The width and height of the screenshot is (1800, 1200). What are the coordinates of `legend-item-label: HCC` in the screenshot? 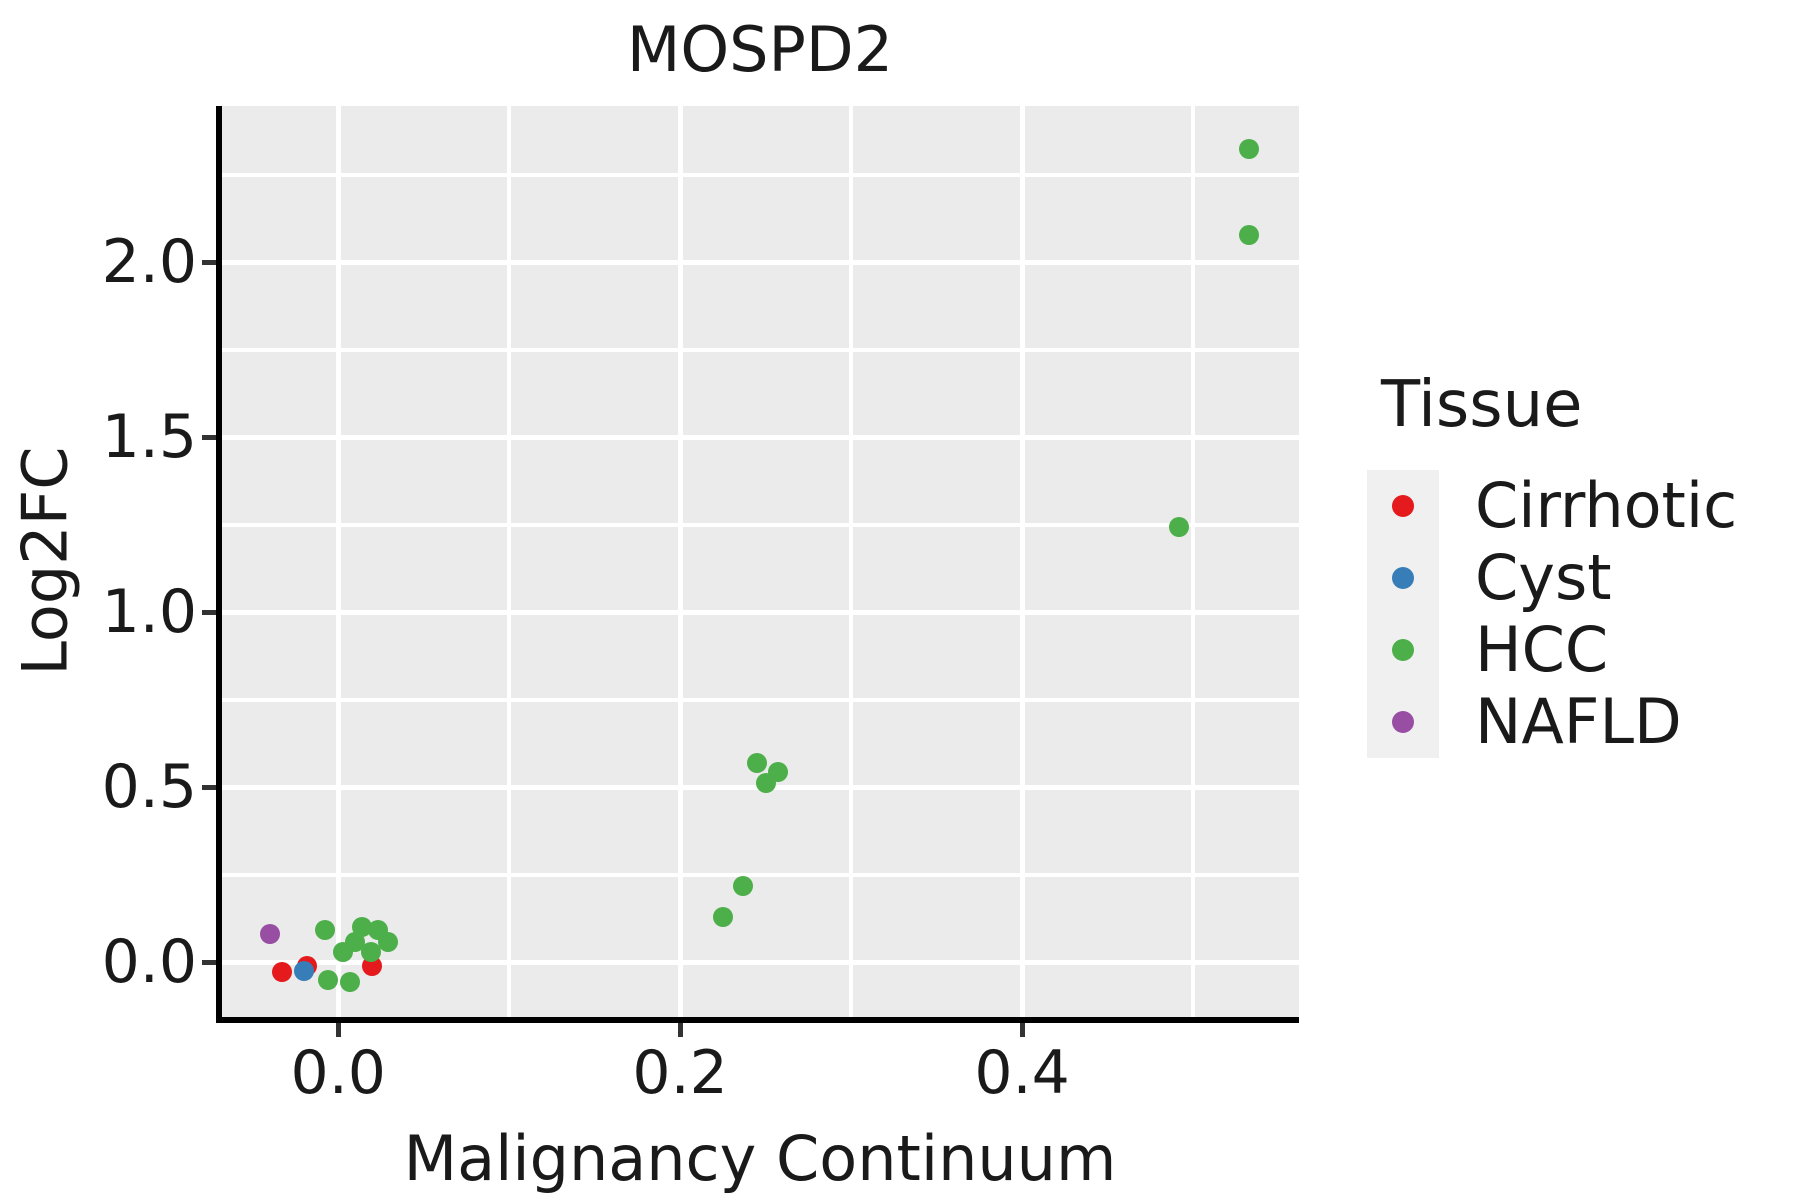 It's located at (1542, 649).